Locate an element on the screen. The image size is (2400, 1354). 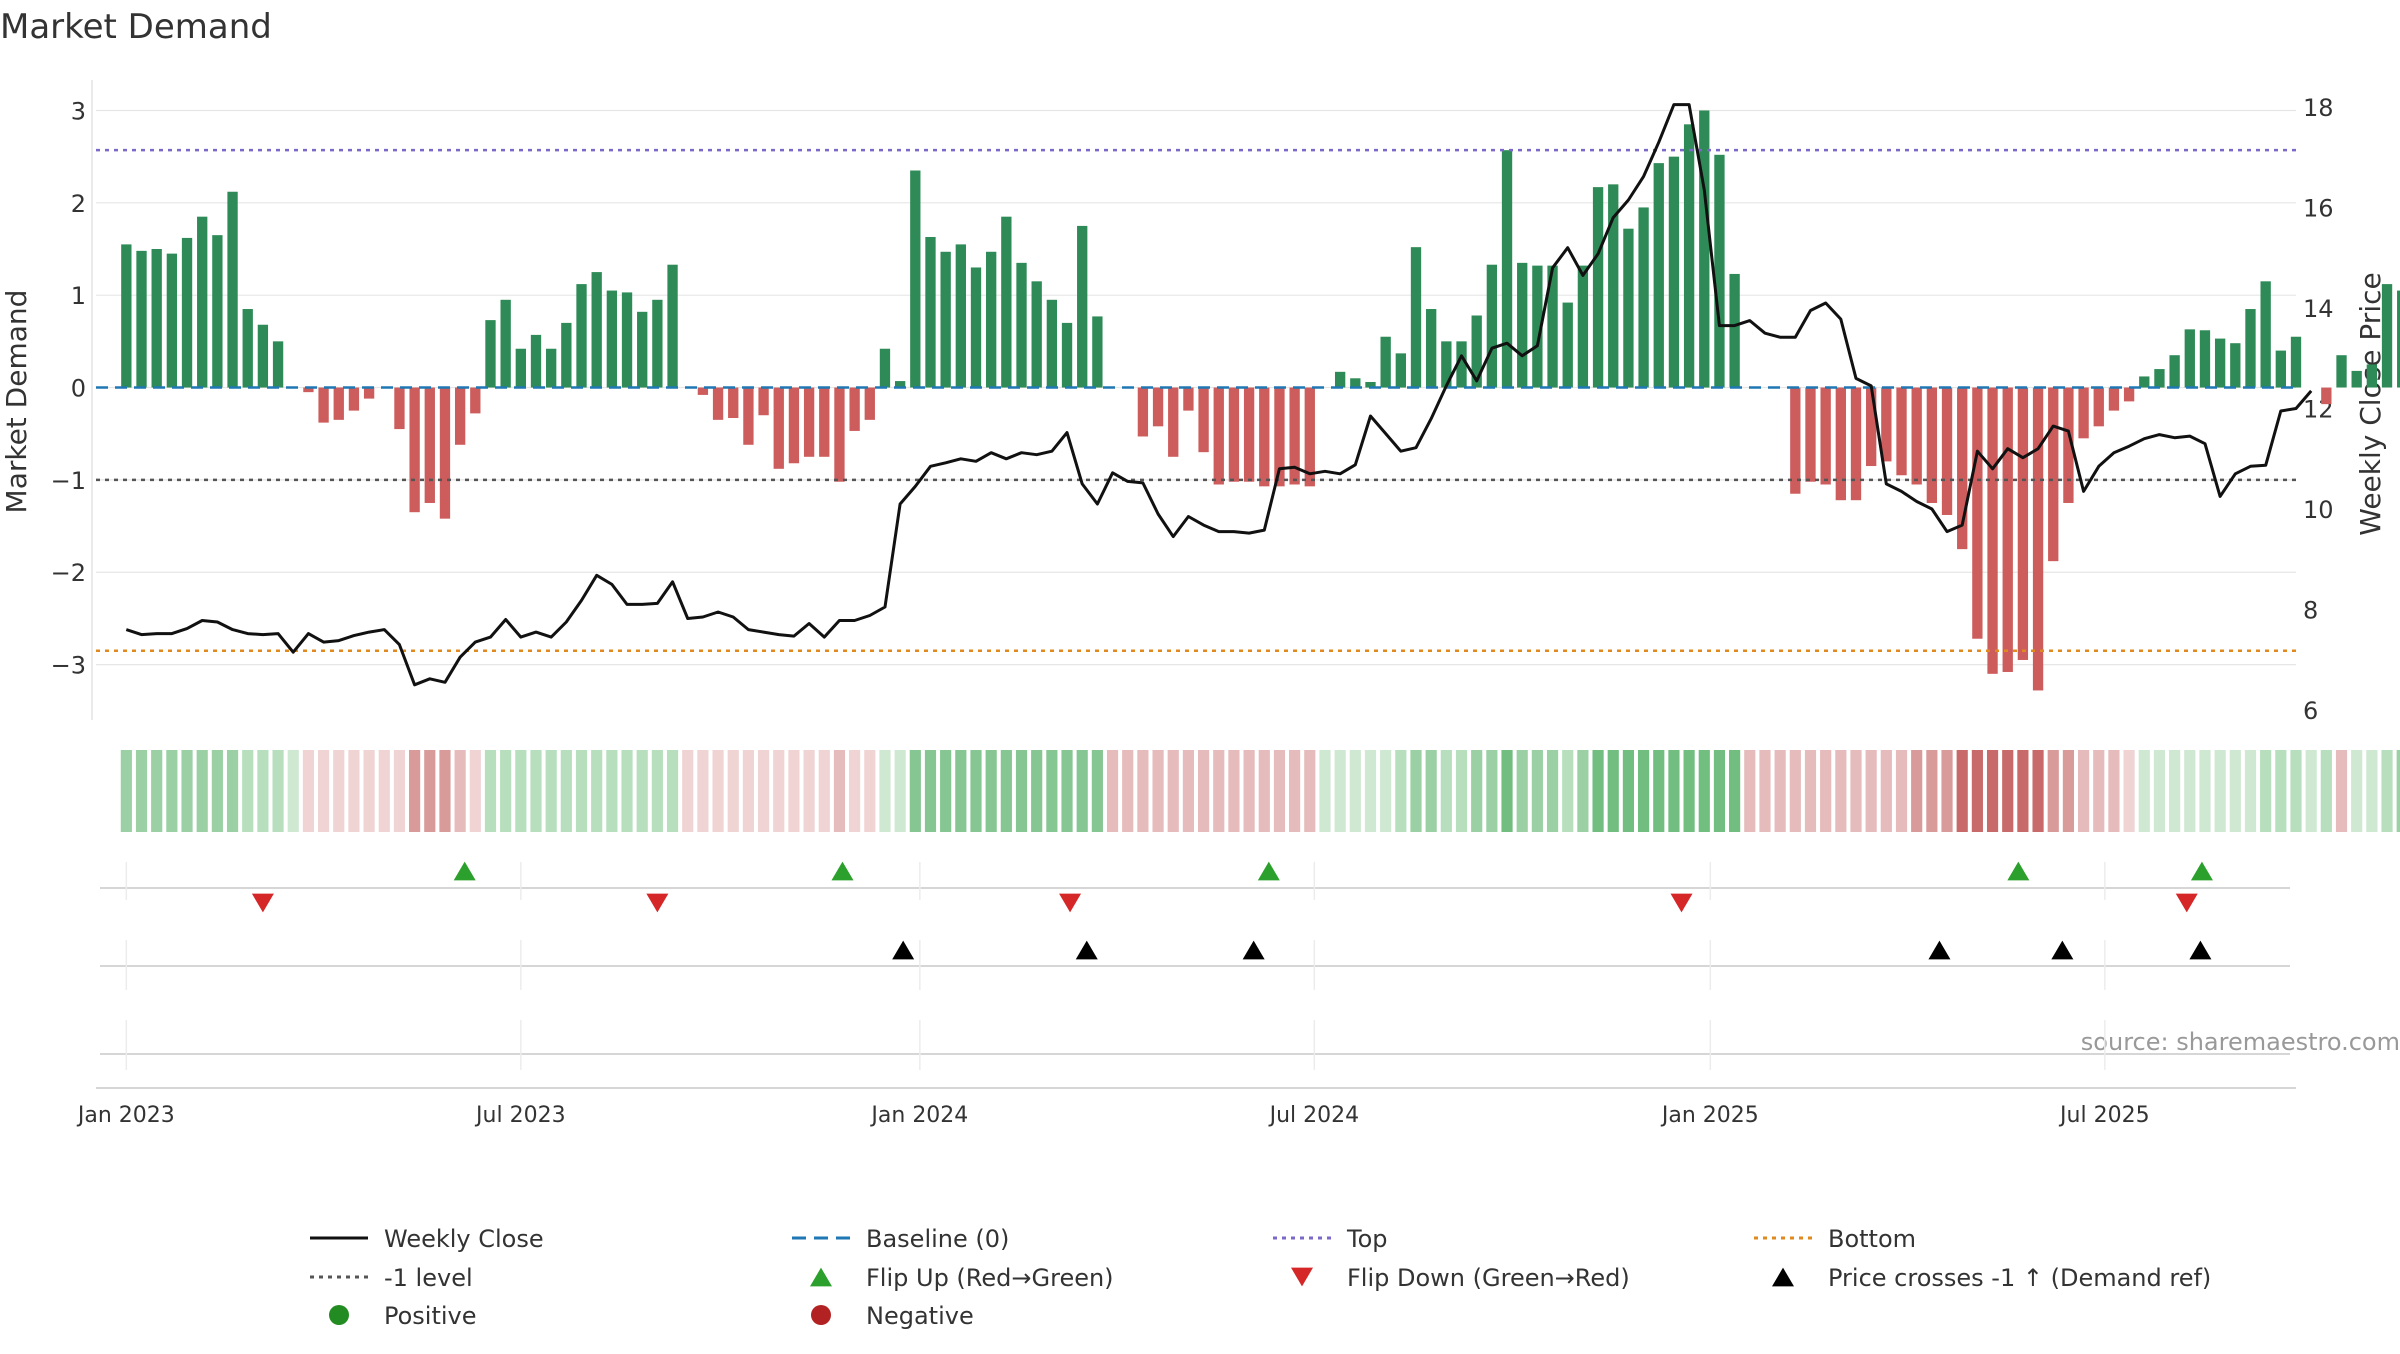
y-tick-label: 1 is located at coordinates (78, 296).